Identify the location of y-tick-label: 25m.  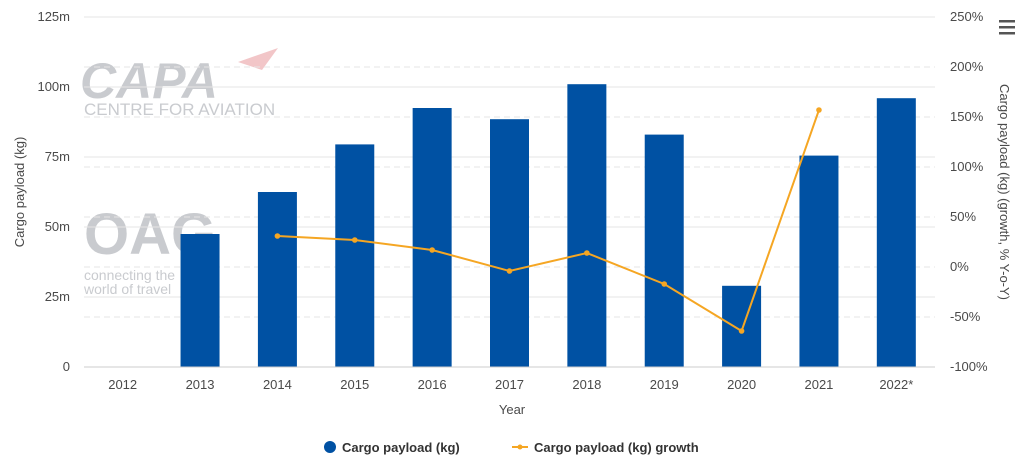
(57, 296).